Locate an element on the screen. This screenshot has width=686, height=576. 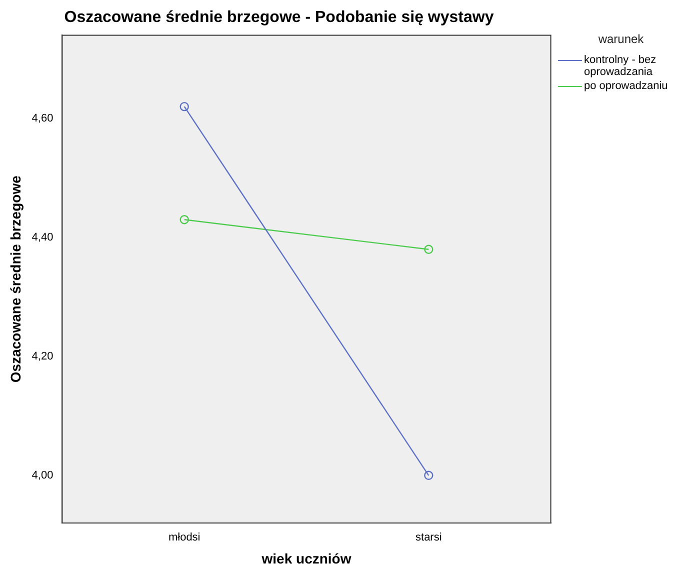
y-tick-label: 4,20 is located at coordinates (43, 356).